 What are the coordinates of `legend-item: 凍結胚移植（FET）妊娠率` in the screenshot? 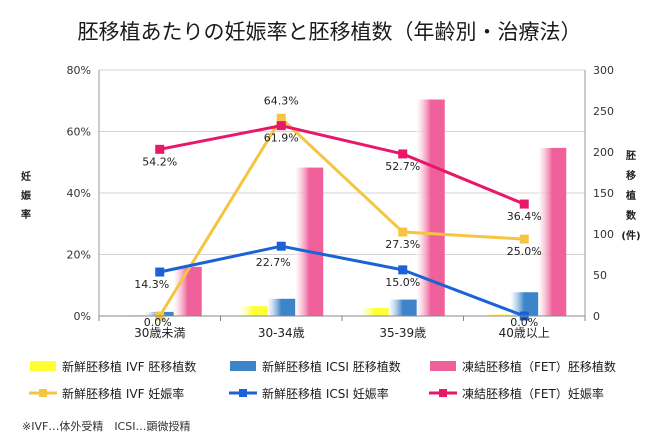 It's located at (533, 393).